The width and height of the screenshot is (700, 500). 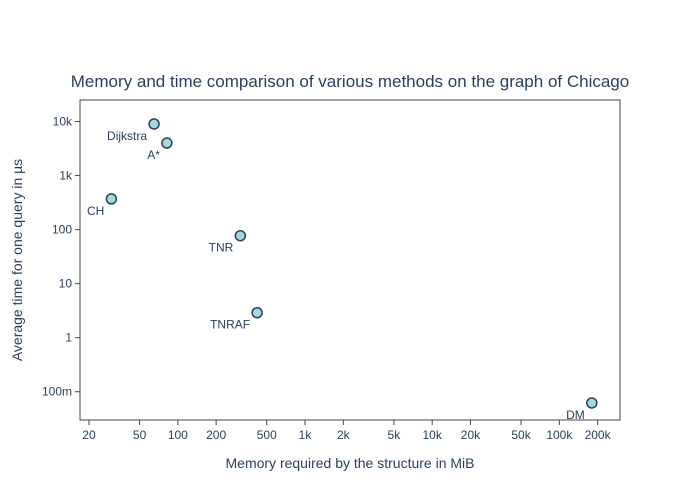 What do you see at coordinates (140, 435) in the screenshot?
I see `x-tick-label: 50` at bounding box center [140, 435].